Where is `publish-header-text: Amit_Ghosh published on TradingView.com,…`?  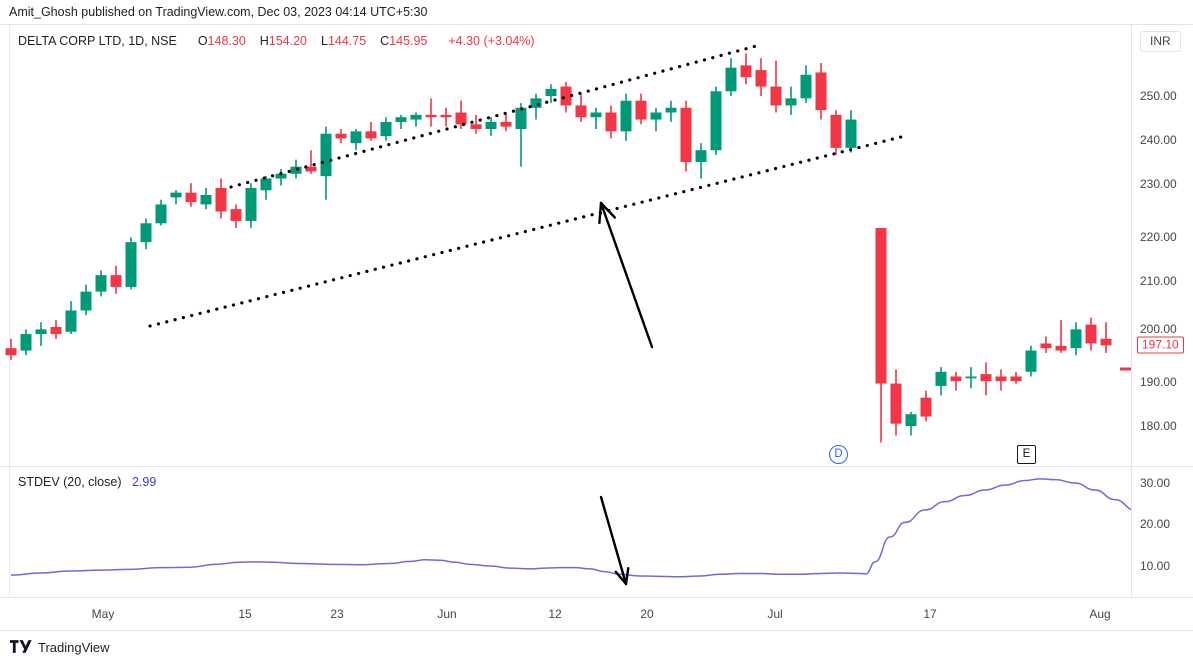 publish-header-text: Amit_Ghosh published on TradingView.com,… is located at coordinates (218, 12).